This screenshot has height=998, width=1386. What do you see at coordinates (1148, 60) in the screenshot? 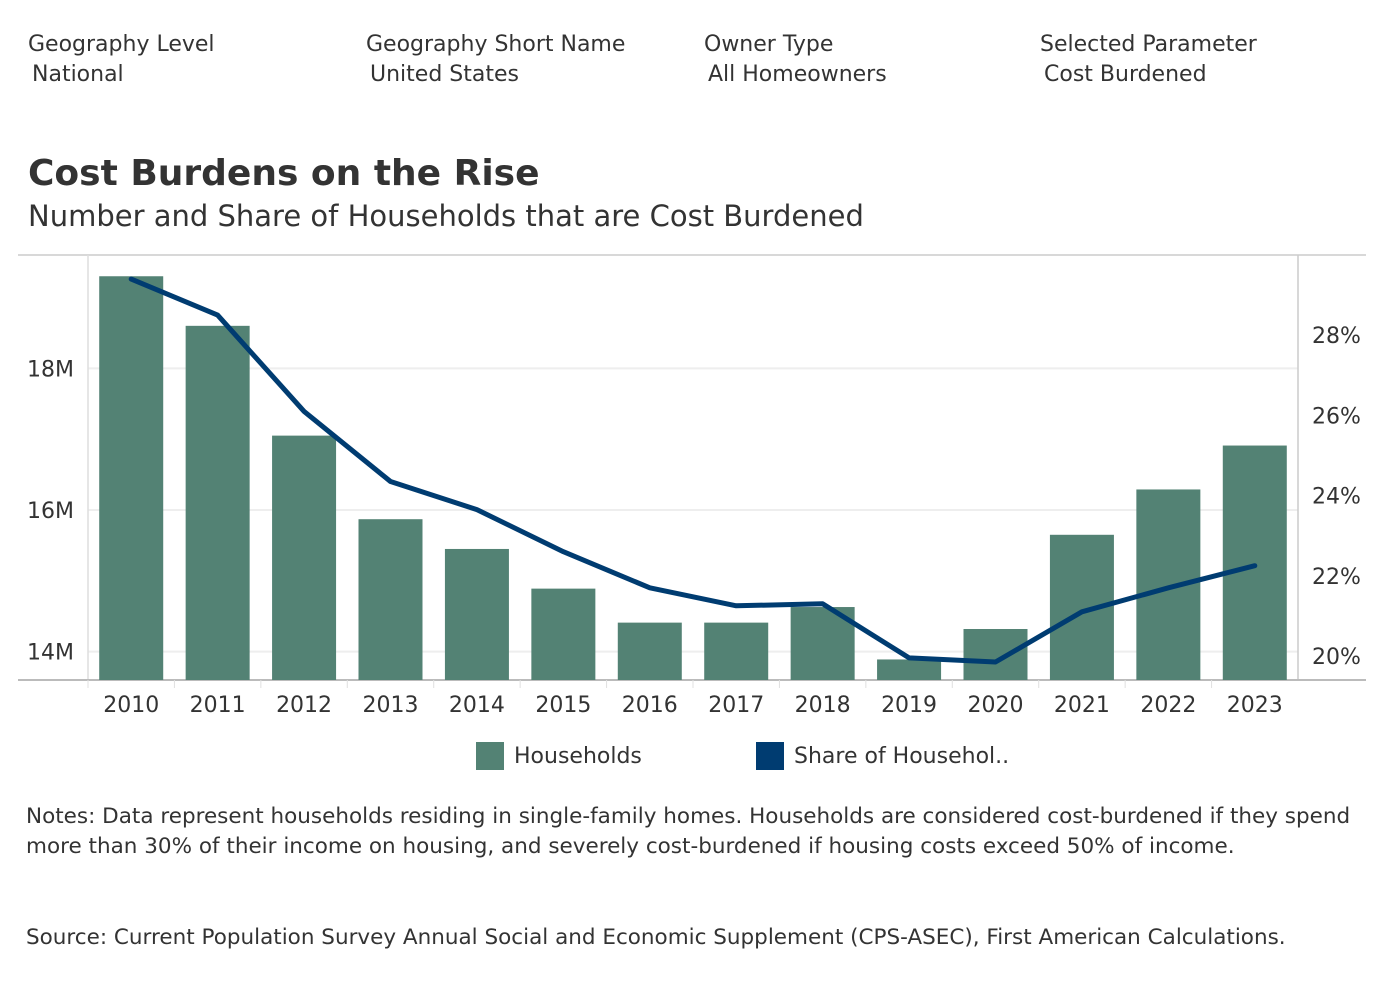
I see `filter-selected-parameter: Selected Parameter Cost Burdened` at bounding box center [1148, 60].